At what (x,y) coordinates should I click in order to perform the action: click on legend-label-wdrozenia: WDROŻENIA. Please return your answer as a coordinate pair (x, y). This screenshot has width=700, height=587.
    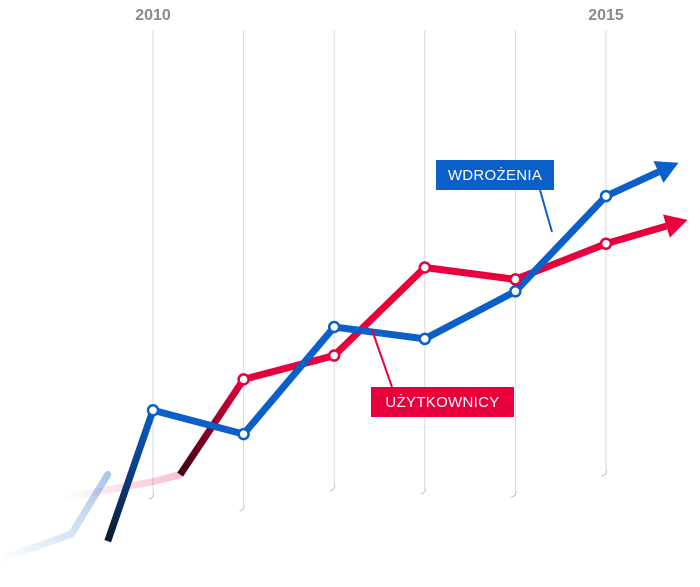
    Looking at the image, I should click on (495, 175).